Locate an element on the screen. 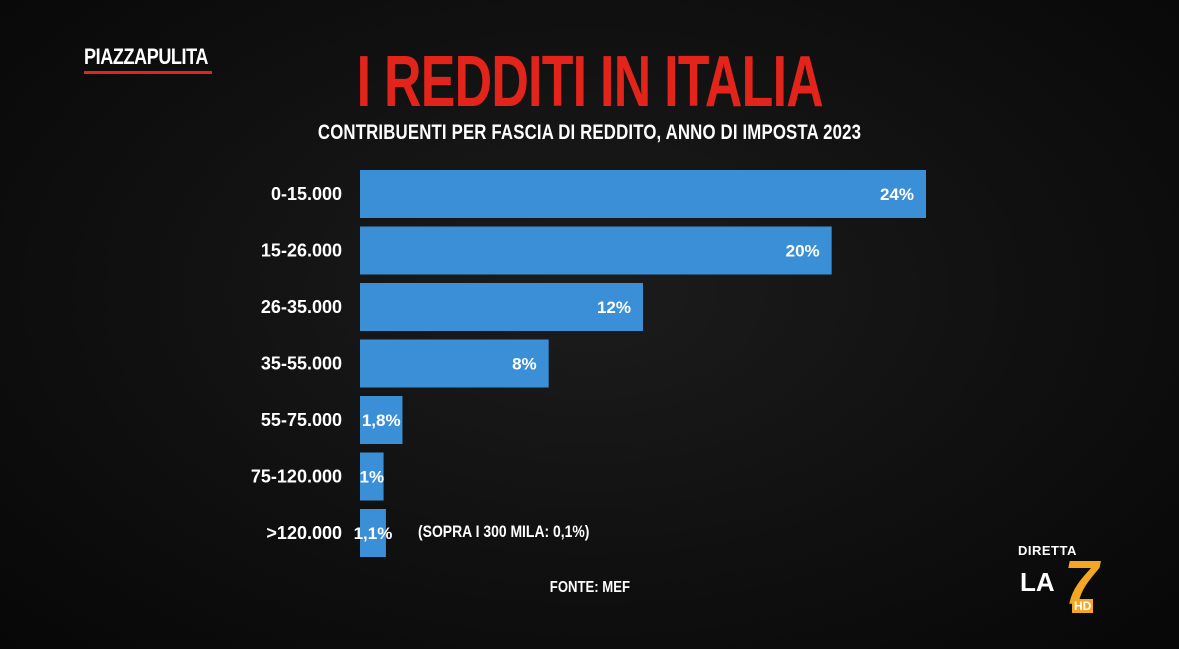  chart-source: FONTE: MEF is located at coordinates (589, 588).